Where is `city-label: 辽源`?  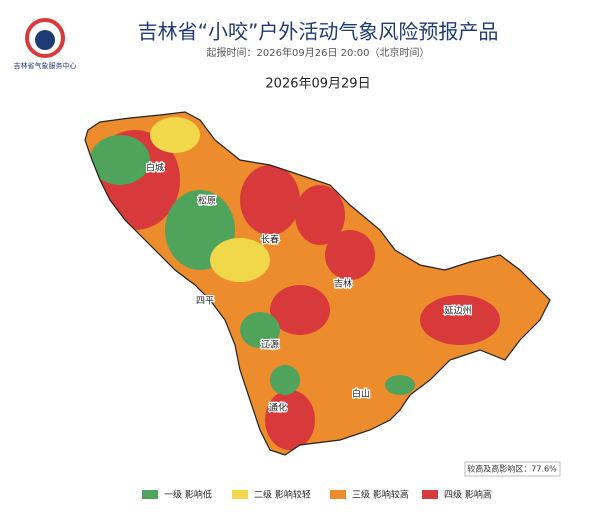
city-label: 辽源 is located at coordinates (270, 345).